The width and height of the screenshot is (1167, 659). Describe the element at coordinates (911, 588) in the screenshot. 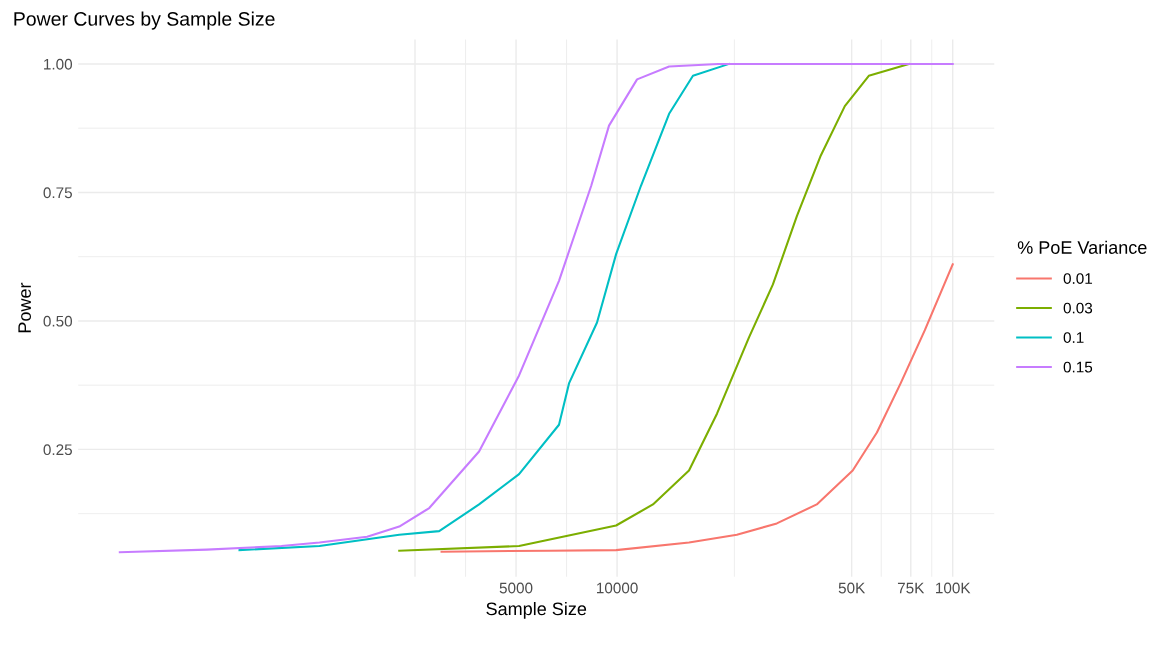

I see `x-tick-label: 75K` at that location.